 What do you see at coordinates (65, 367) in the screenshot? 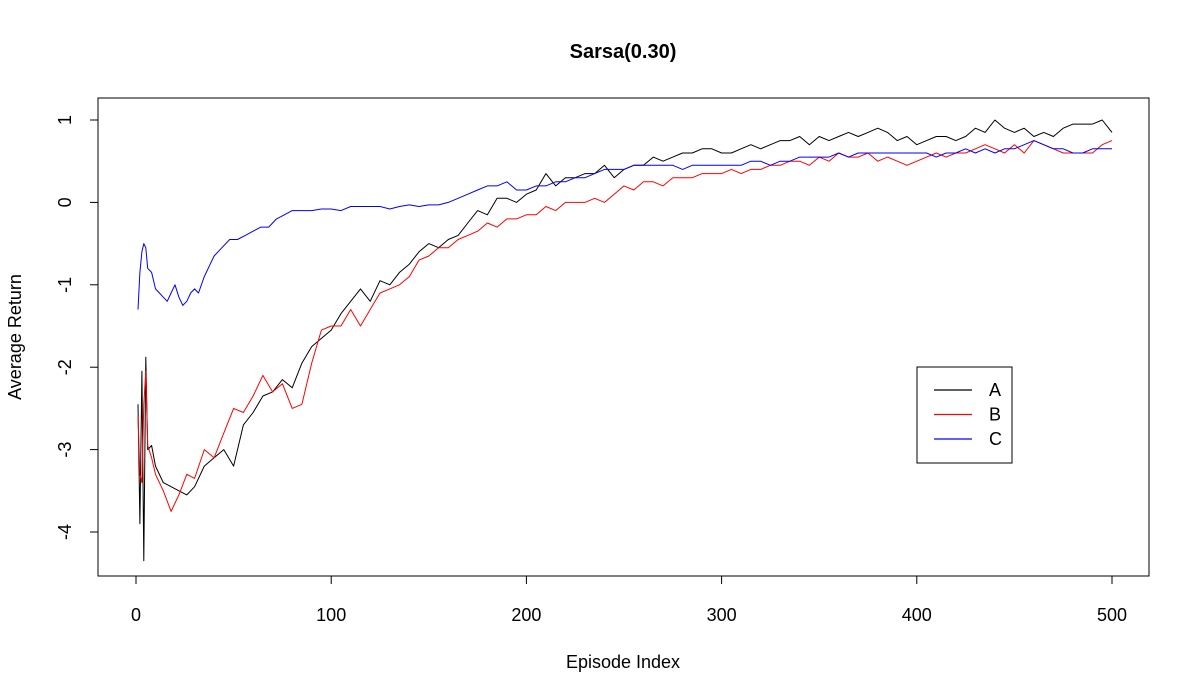
I see `y-tick-label: -2` at bounding box center [65, 367].